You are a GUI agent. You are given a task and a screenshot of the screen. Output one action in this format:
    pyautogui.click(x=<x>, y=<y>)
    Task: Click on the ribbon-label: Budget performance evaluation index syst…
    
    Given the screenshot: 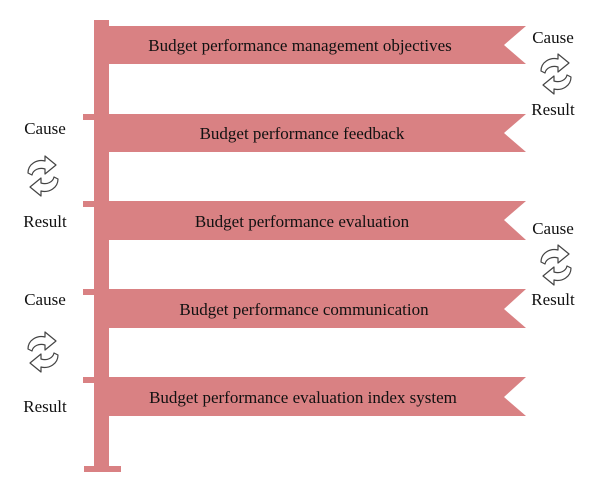 What is the action you would take?
    pyautogui.click(x=303, y=397)
    